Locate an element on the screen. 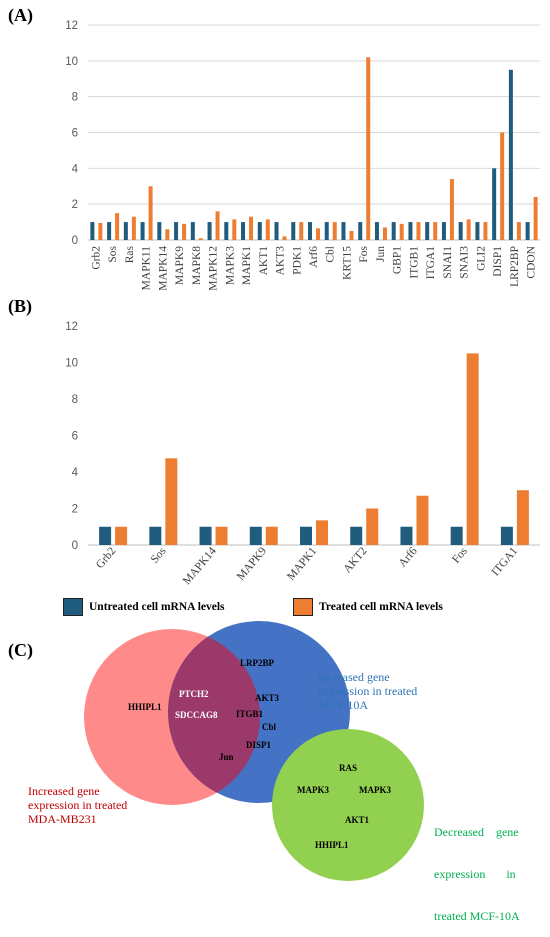  chart-a-bar-treated-arf6 is located at coordinates (318, 234).